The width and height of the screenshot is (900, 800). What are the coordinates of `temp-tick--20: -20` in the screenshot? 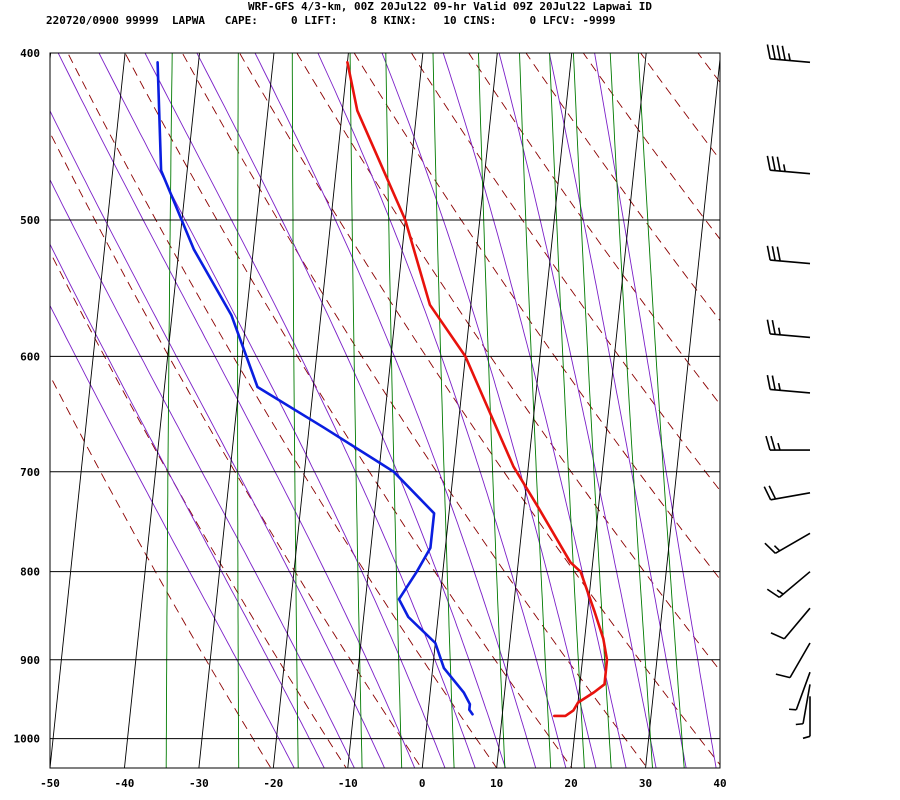 It's located at (273, 783).